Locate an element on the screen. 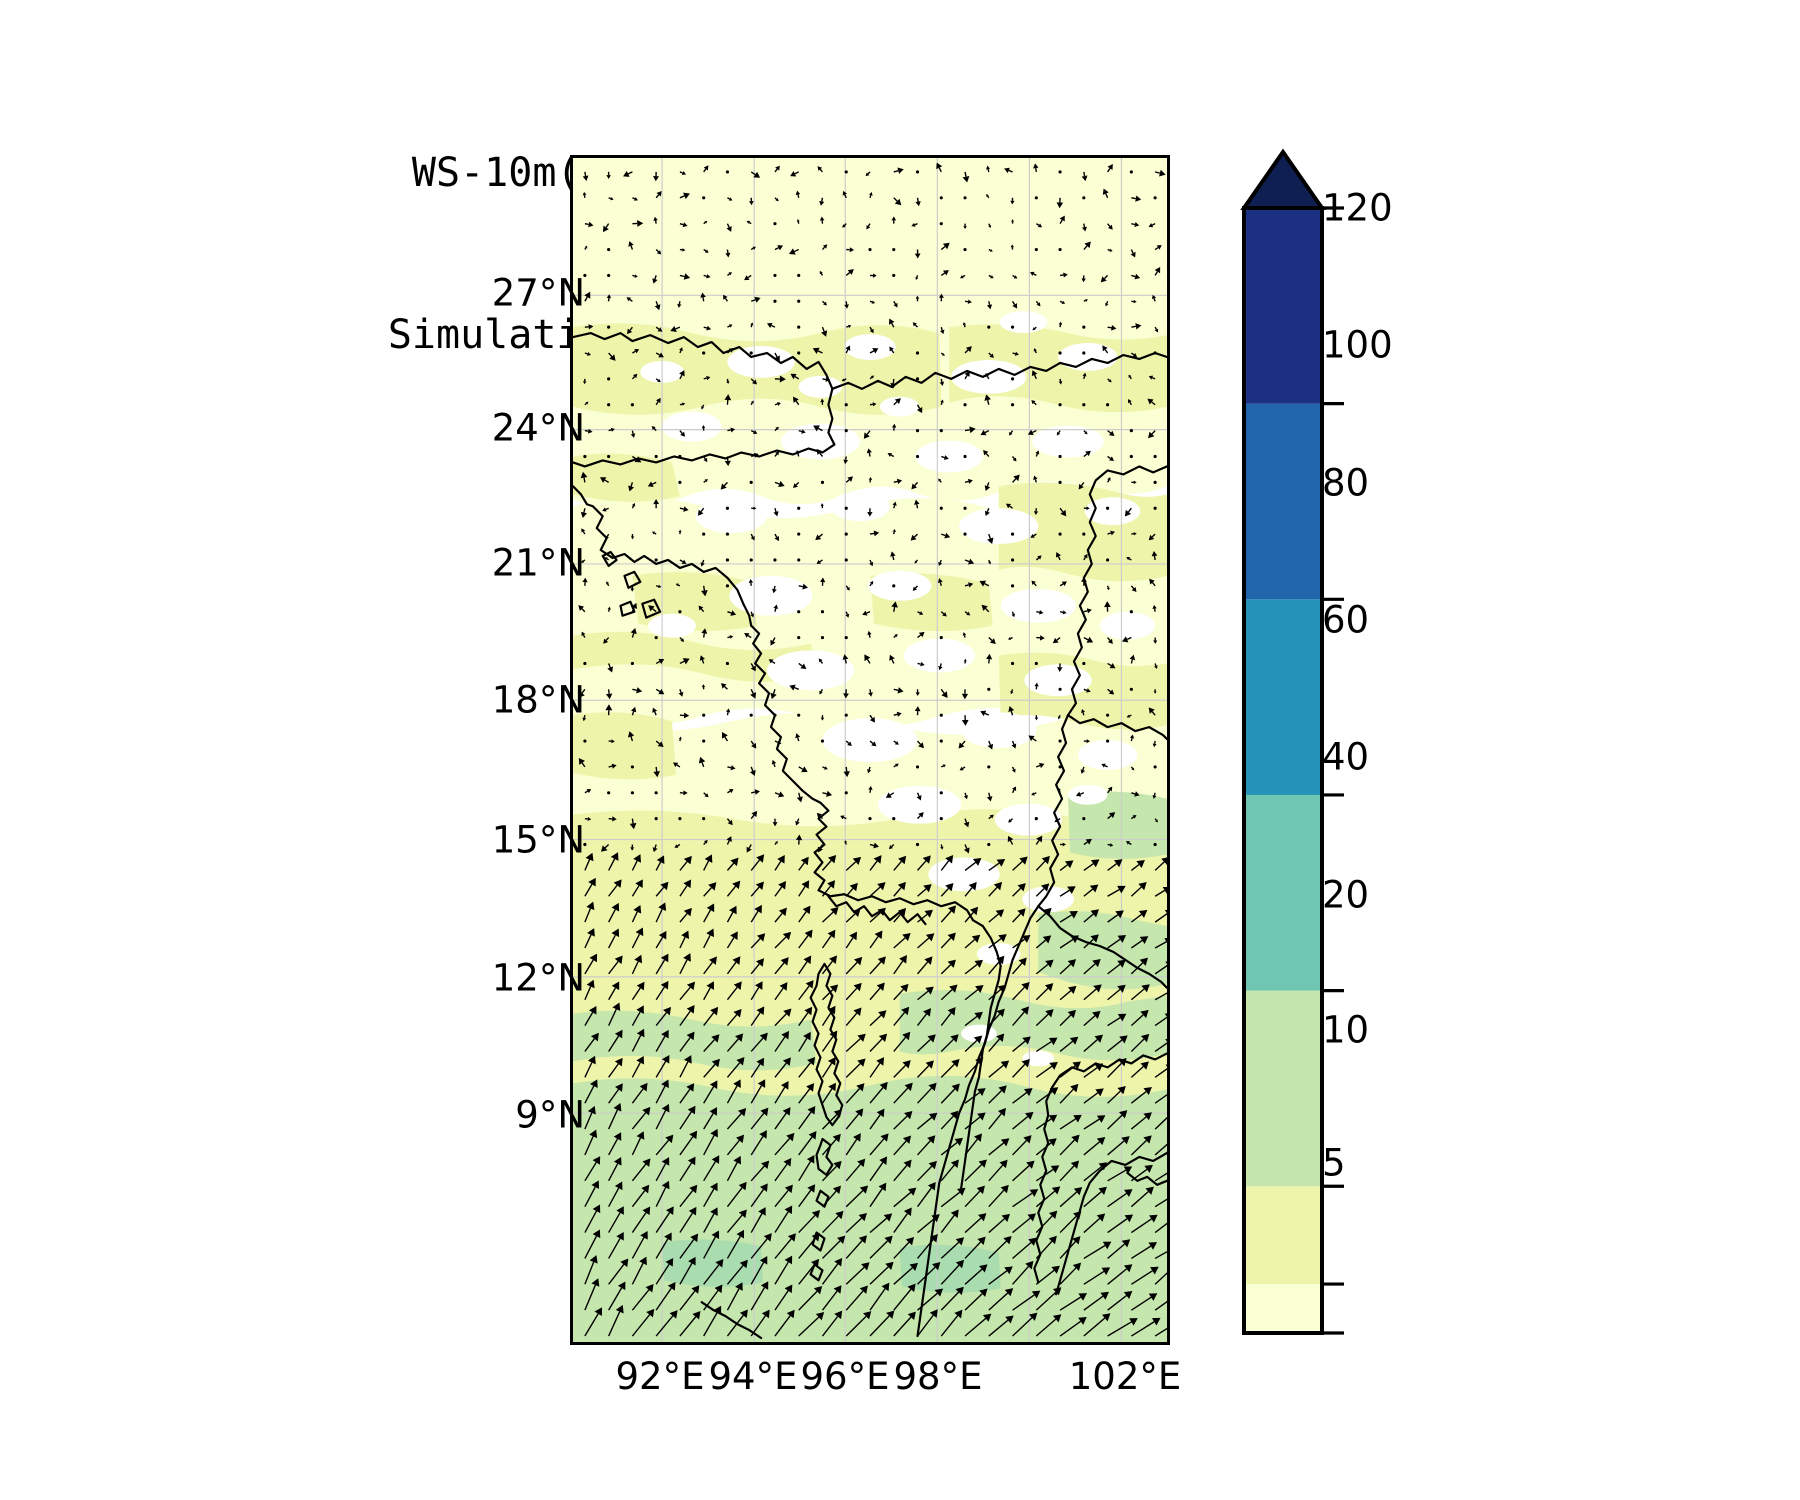 Image resolution: width=1800 pixels, height=1500 pixels. colorbar is located at coordinates (1312, 744).